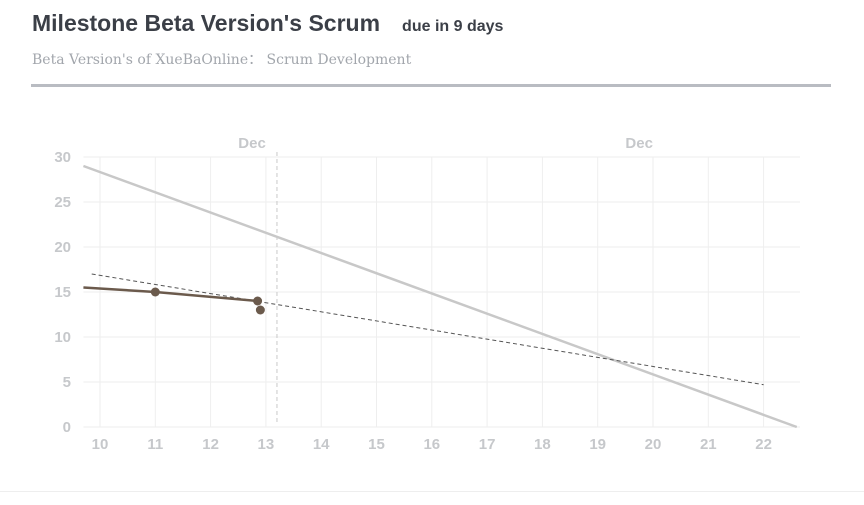 This screenshot has height=505, width=864. I want to click on x-tick-label: 18, so click(542, 444).